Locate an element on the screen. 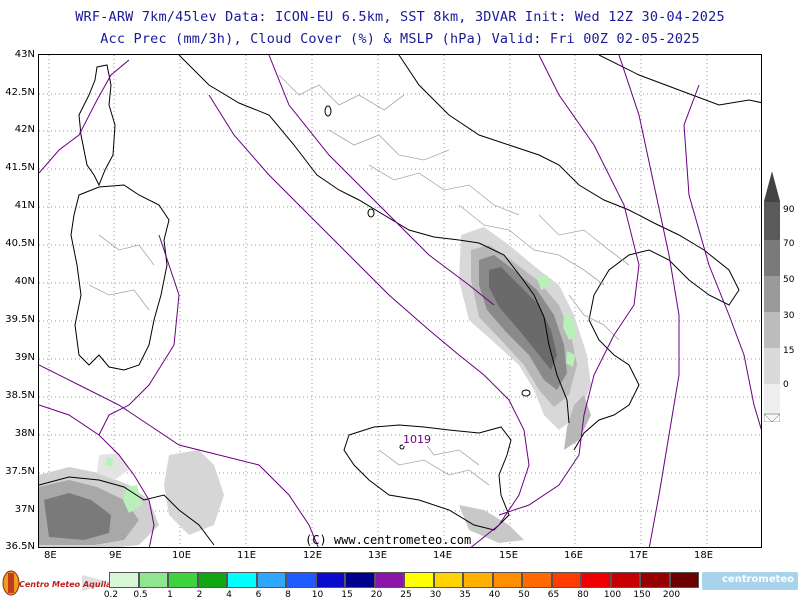 The image size is (800, 600). precip-scale-label: 50 is located at coordinates (524, 595).